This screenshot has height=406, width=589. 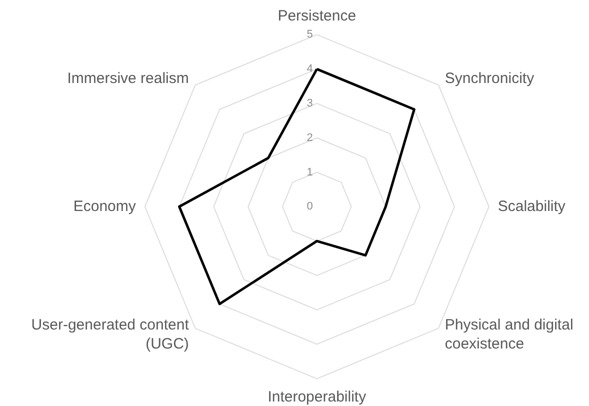 I want to click on y-tick-label: 0, so click(x=309, y=206).